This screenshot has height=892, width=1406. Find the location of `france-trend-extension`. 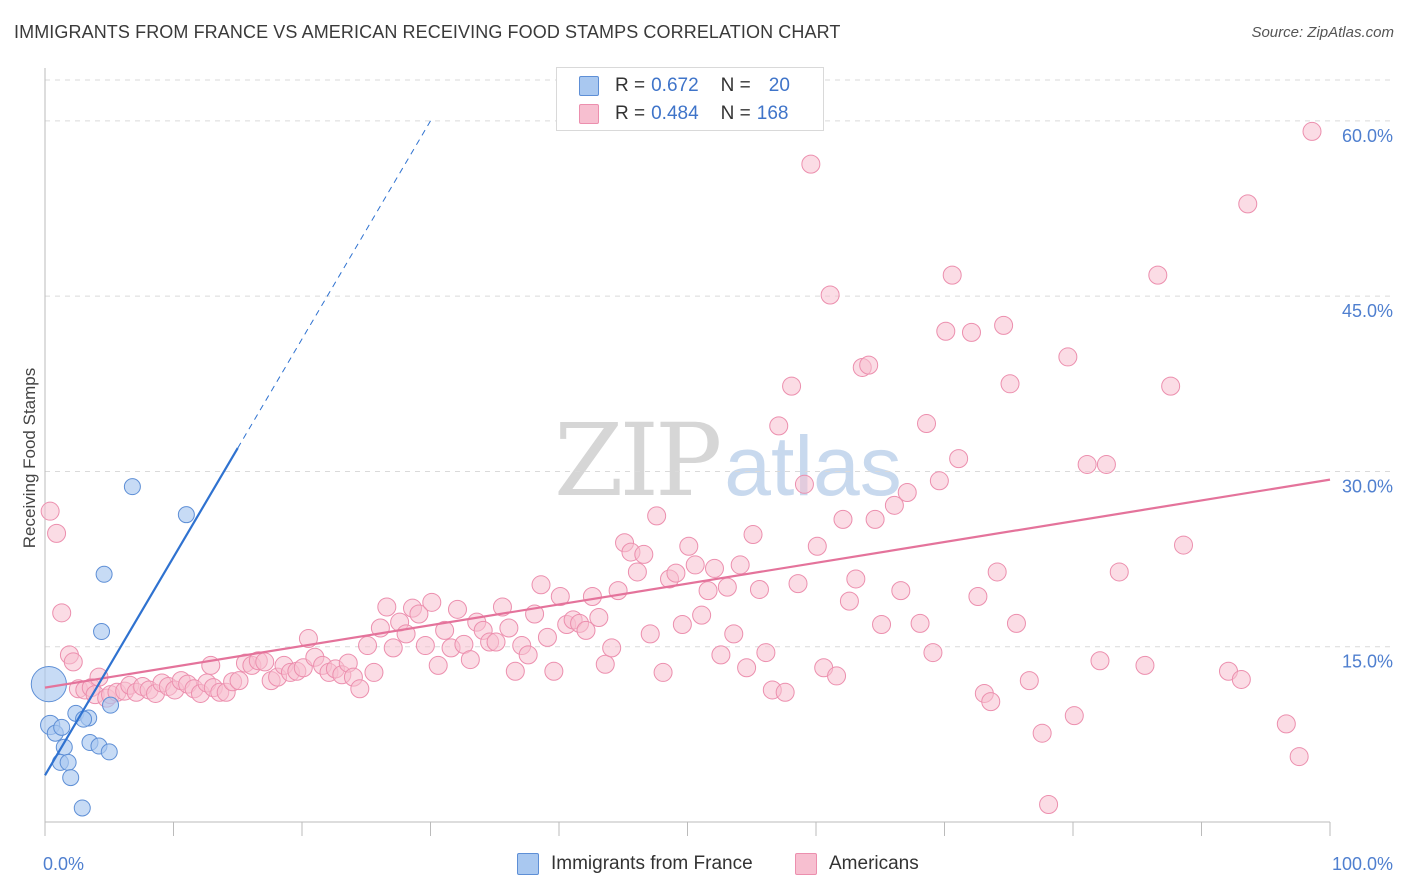

france-trend-extension is located at coordinates (334, 284).